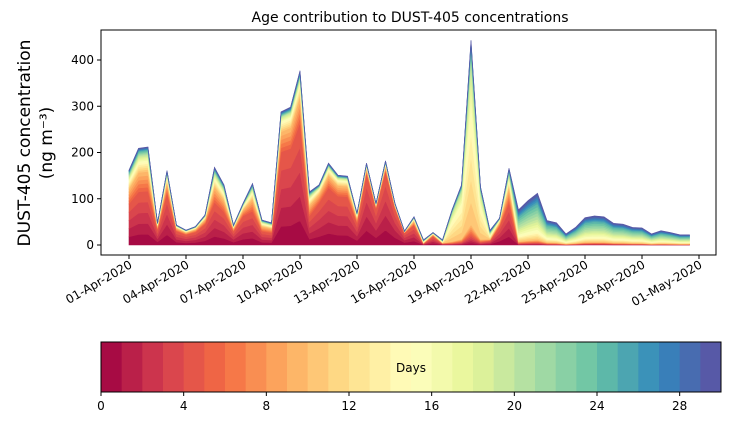 This screenshot has height=425, width=730. What do you see at coordinates (679, 406) in the screenshot?
I see `colorbar-tick-label: 28` at bounding box center [679, 406].